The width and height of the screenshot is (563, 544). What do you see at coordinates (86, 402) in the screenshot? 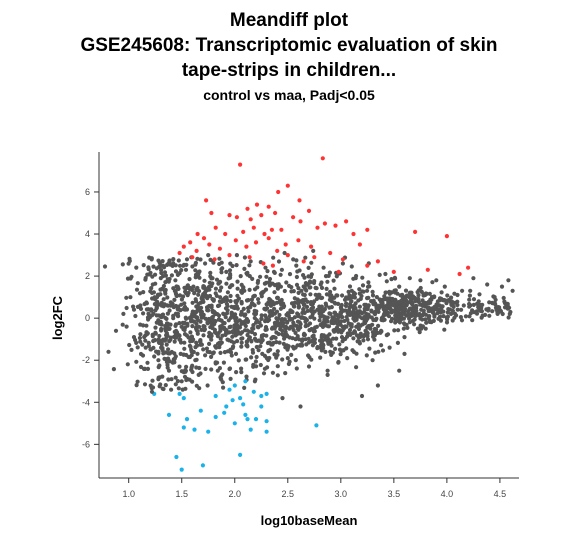
I see `y-tick-label: -4` at bounding box center [86, 402].